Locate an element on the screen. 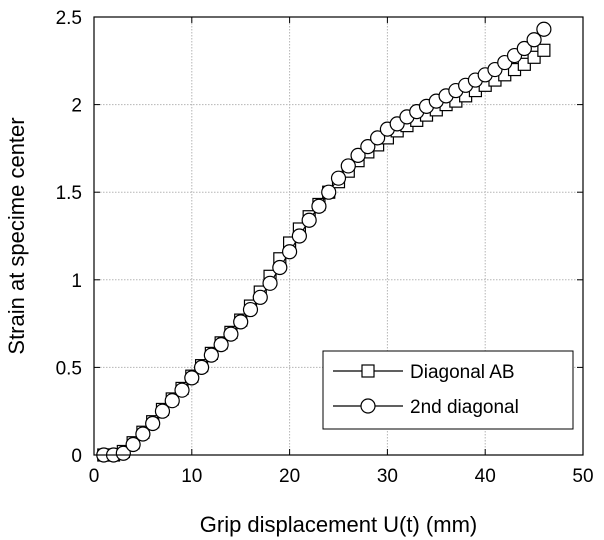  x-tick-label: 40 is located at coordinates (485, 476).